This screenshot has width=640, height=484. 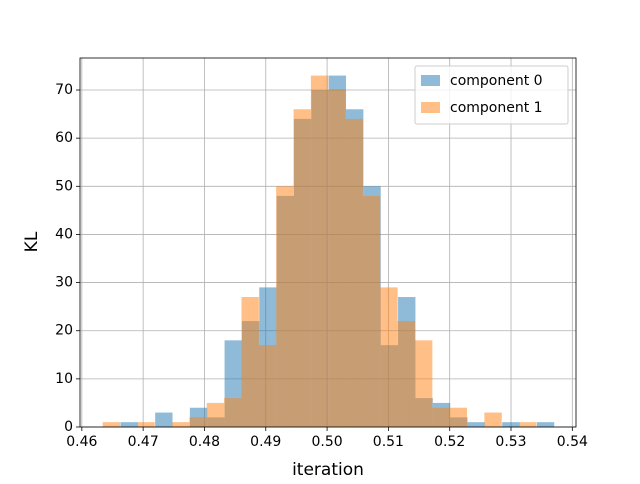 What do you see at coordinates (143, 442) in the screenshot?
I see `x-tick-label: 0.47` at bounding box center [143, 442].